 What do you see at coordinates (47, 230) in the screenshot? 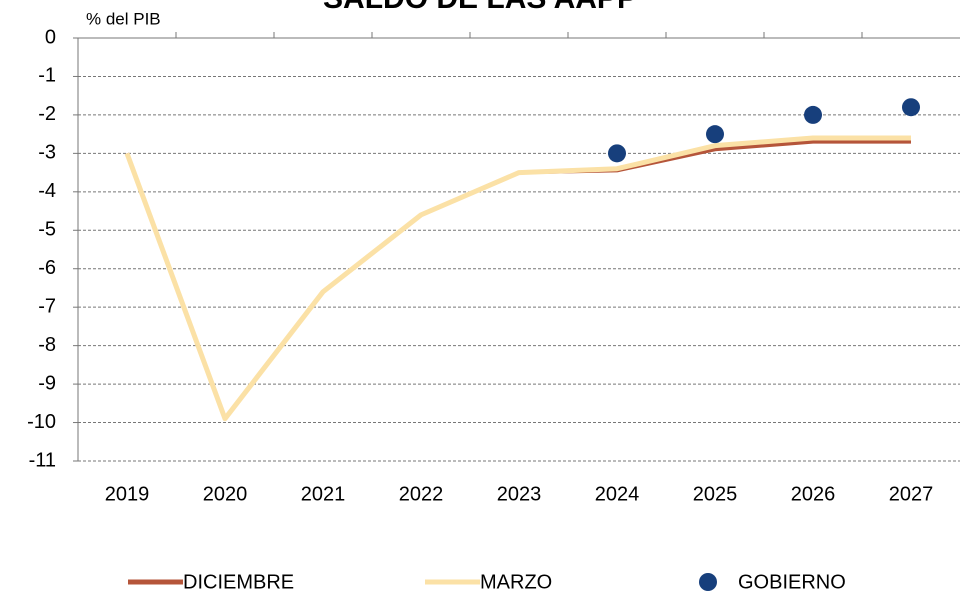
I see `y-tick-label: -5` at bounding box center [47, 230].